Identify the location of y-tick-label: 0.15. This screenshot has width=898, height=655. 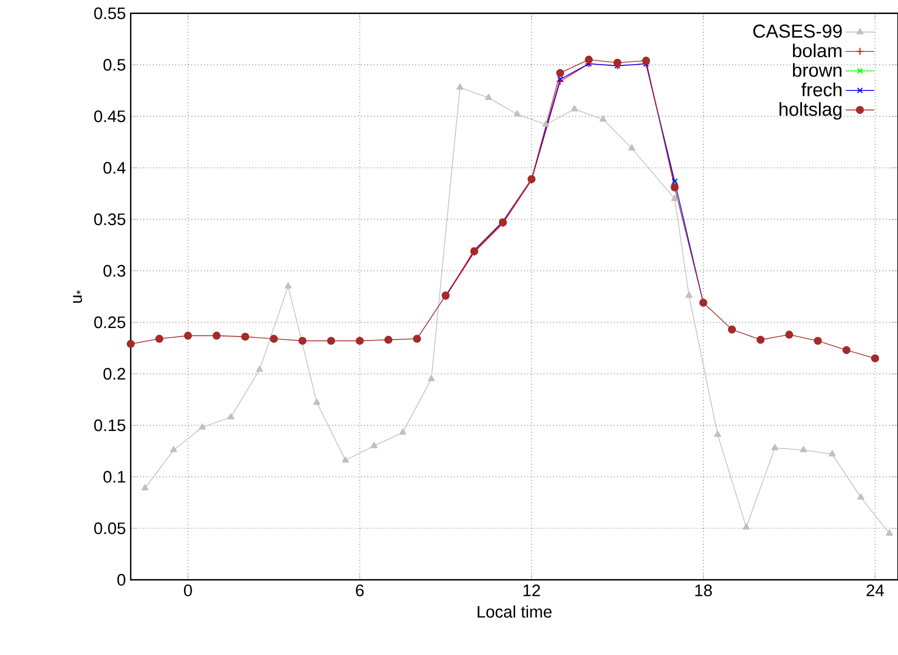
(110, 425).